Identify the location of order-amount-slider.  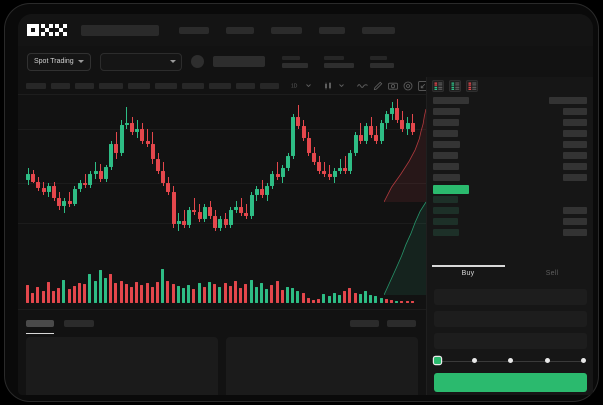
(510, 362).